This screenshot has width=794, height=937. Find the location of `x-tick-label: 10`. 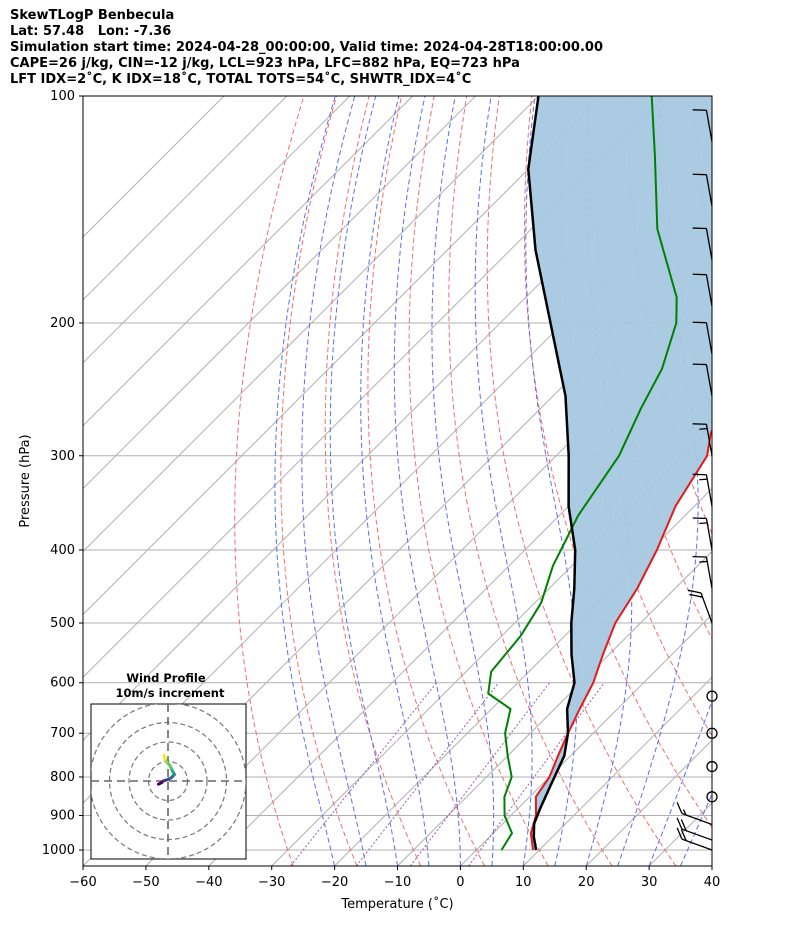

x-tick-label: 10 is located at coordinates (523, 882).